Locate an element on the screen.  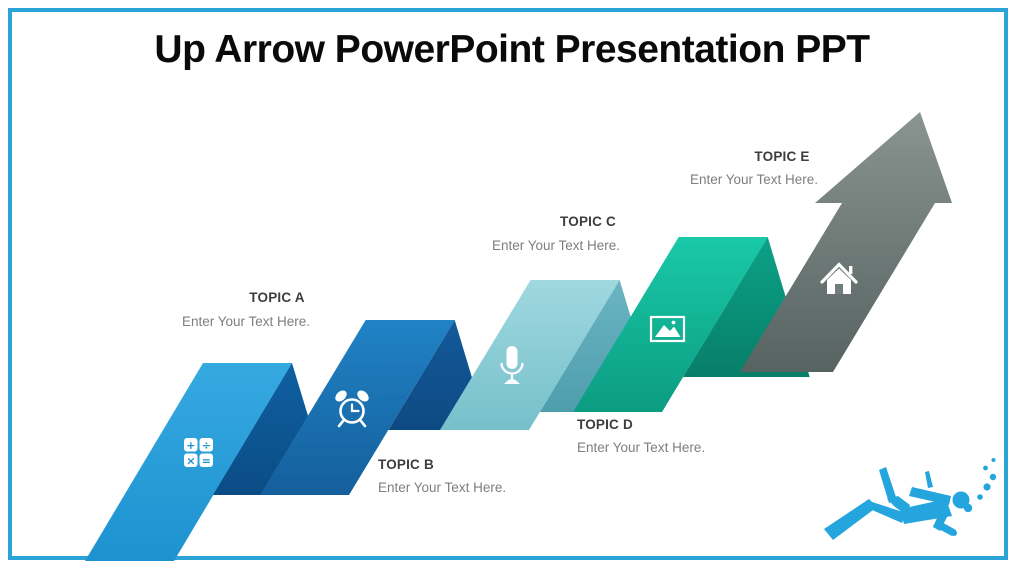
topic-b-label: TOPIC B is located at coordinates (406, 464).